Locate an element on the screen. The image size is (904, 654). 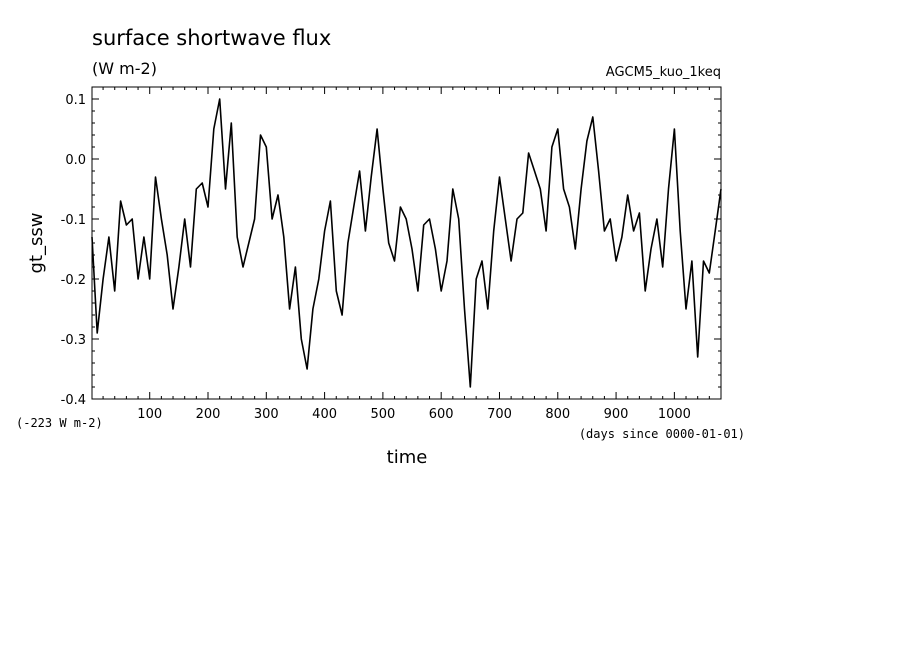
units-label: (W m-2) is located at coordinates (124, 68).